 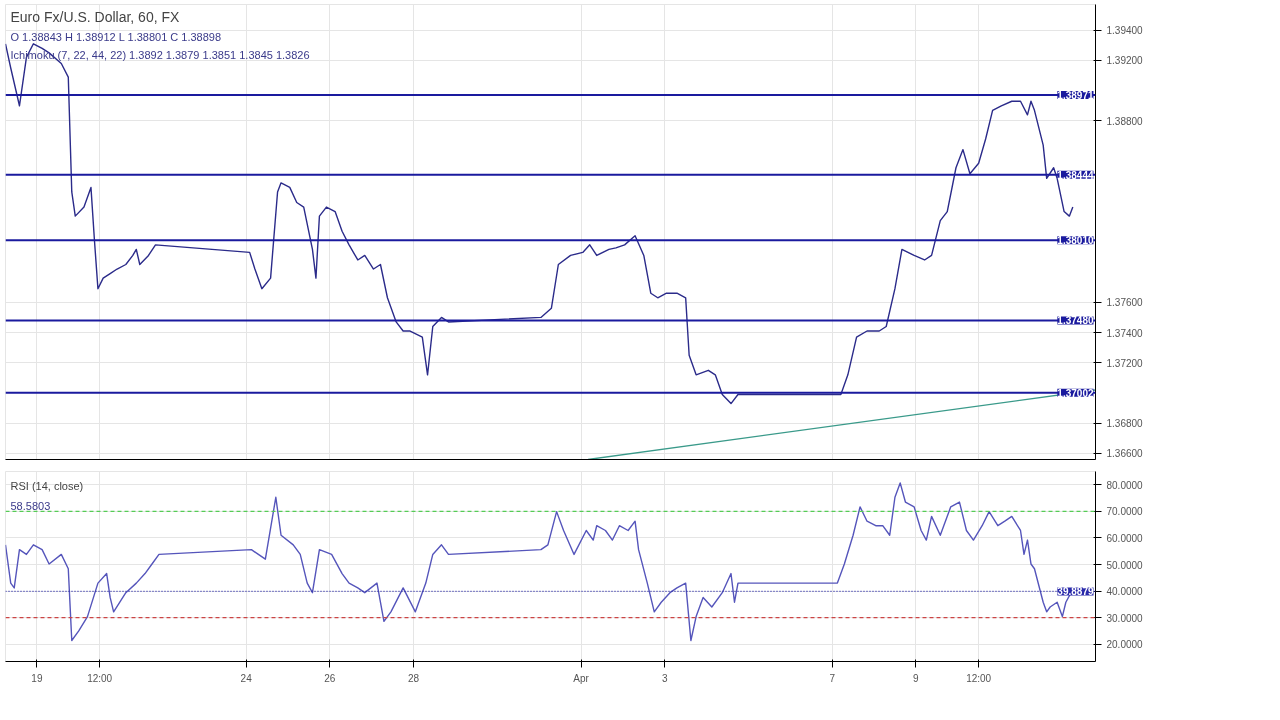 What do you see at coordinates (1125, 61) in the screenshot?
I see `y-tick-label: 1.39200` at bounding box center [1125, 61].